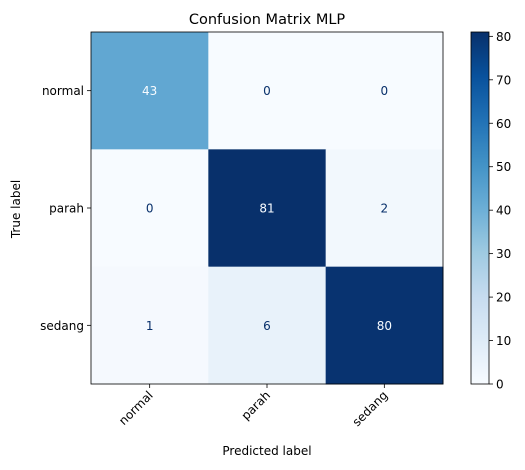 This screenshot has height=470, width=525. I want to click on cell-value-label: 81, so click(266, 209).